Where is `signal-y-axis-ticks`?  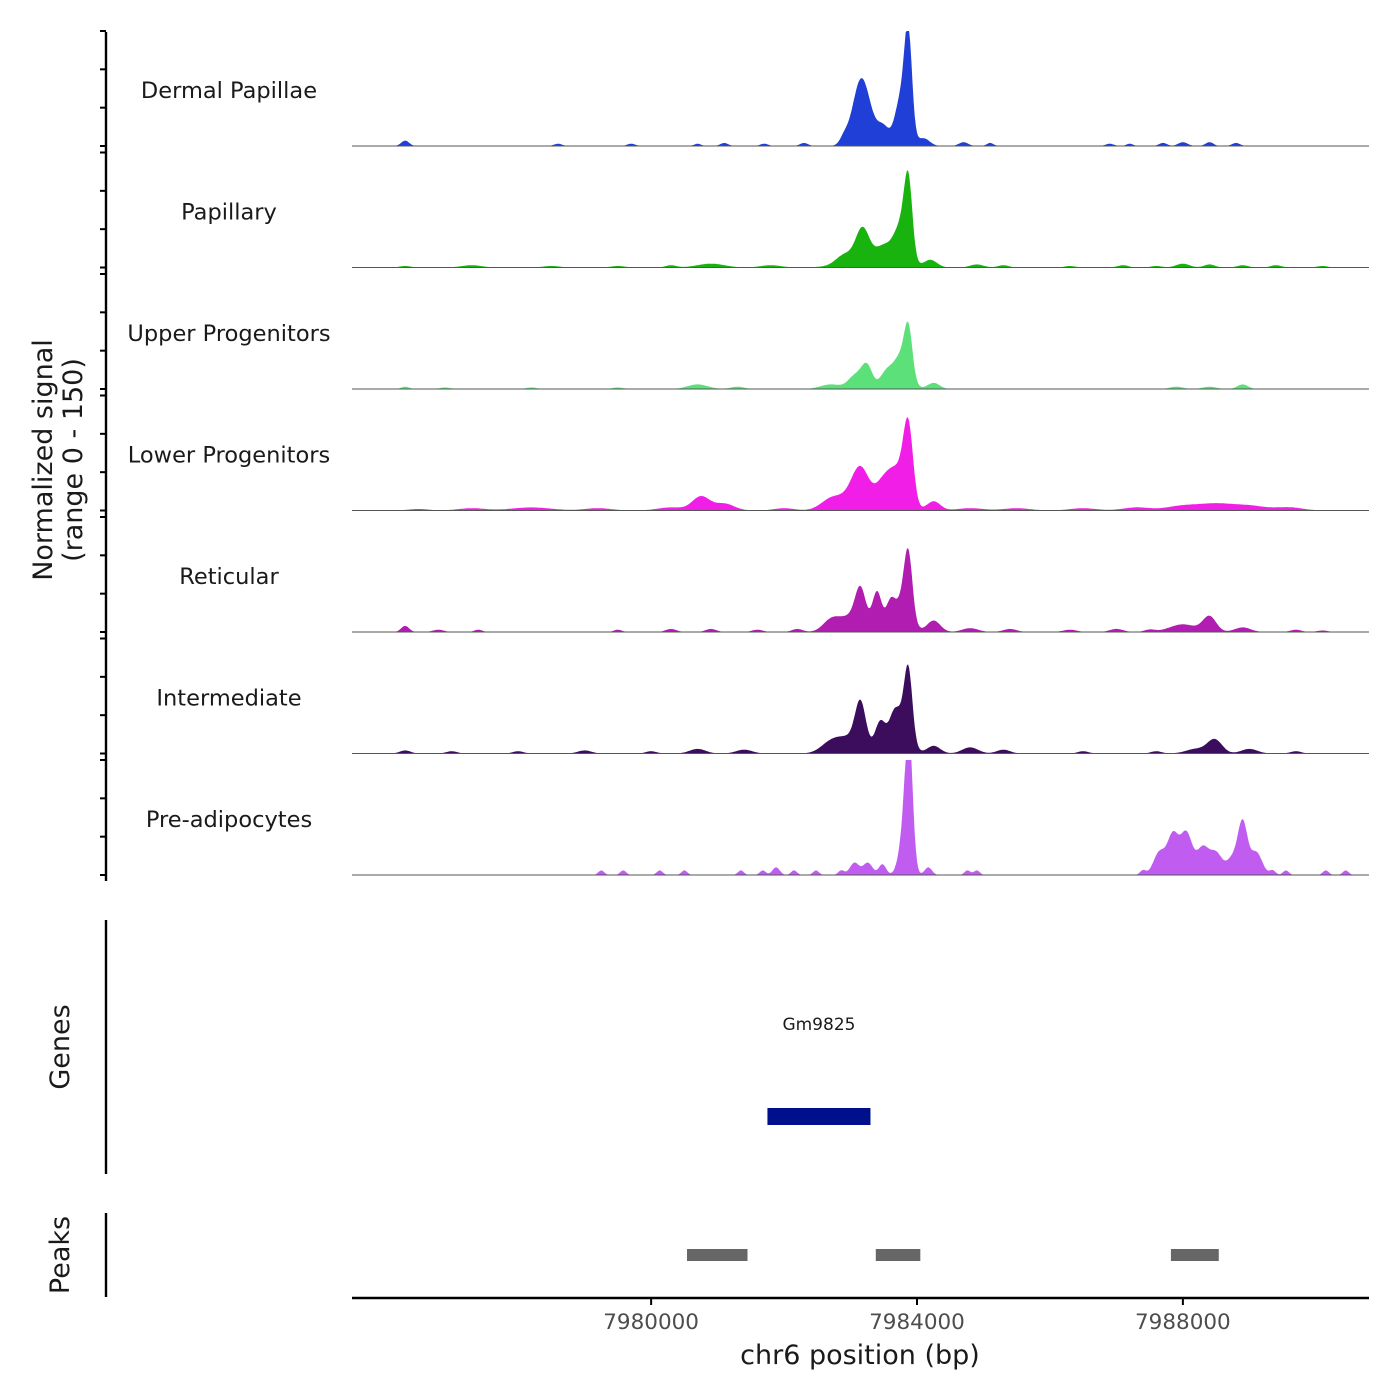 signal-y-axis-ticks is located at coordinates (103, 453).